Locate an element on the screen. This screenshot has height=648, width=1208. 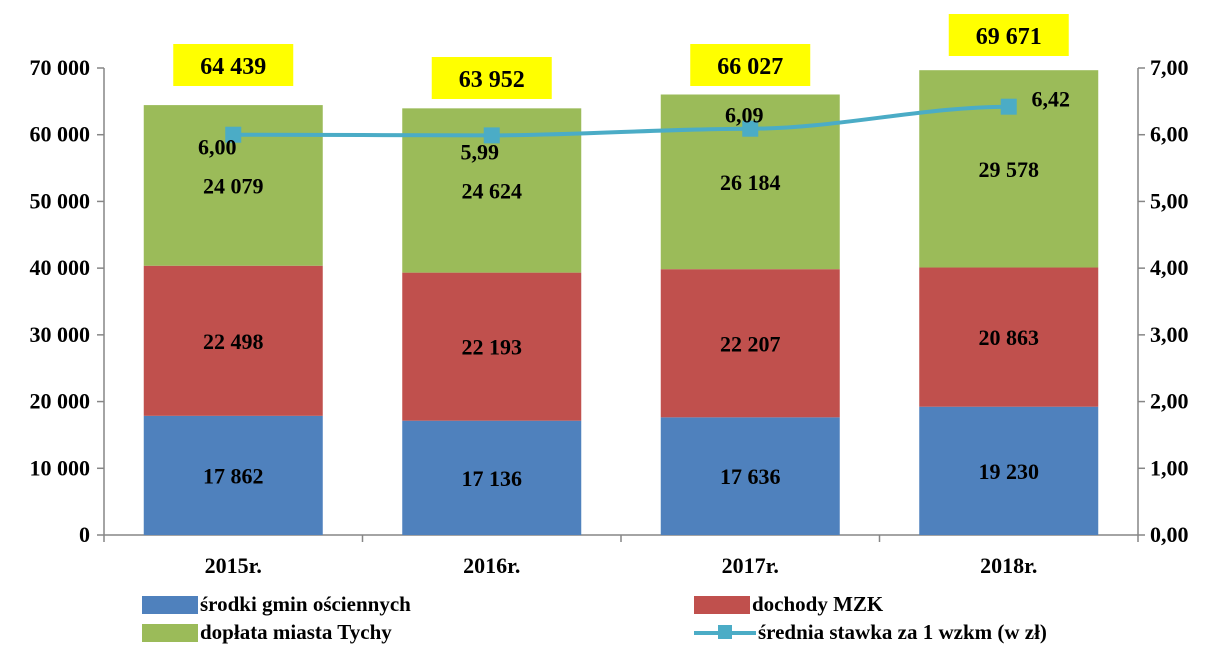
total-value-label: 69 671 is located at coordinates (1009, 37).